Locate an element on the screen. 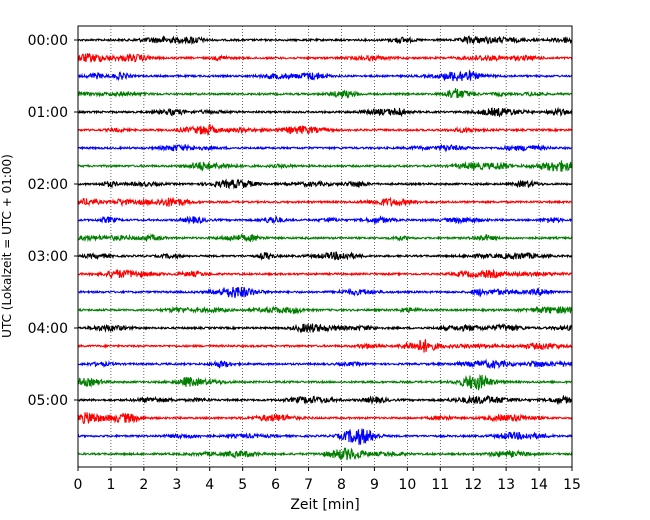 Image resolution: width=650 pixels, height=520 pixels. y-tick-label: 00:00 is located at coordinates (48, 41).